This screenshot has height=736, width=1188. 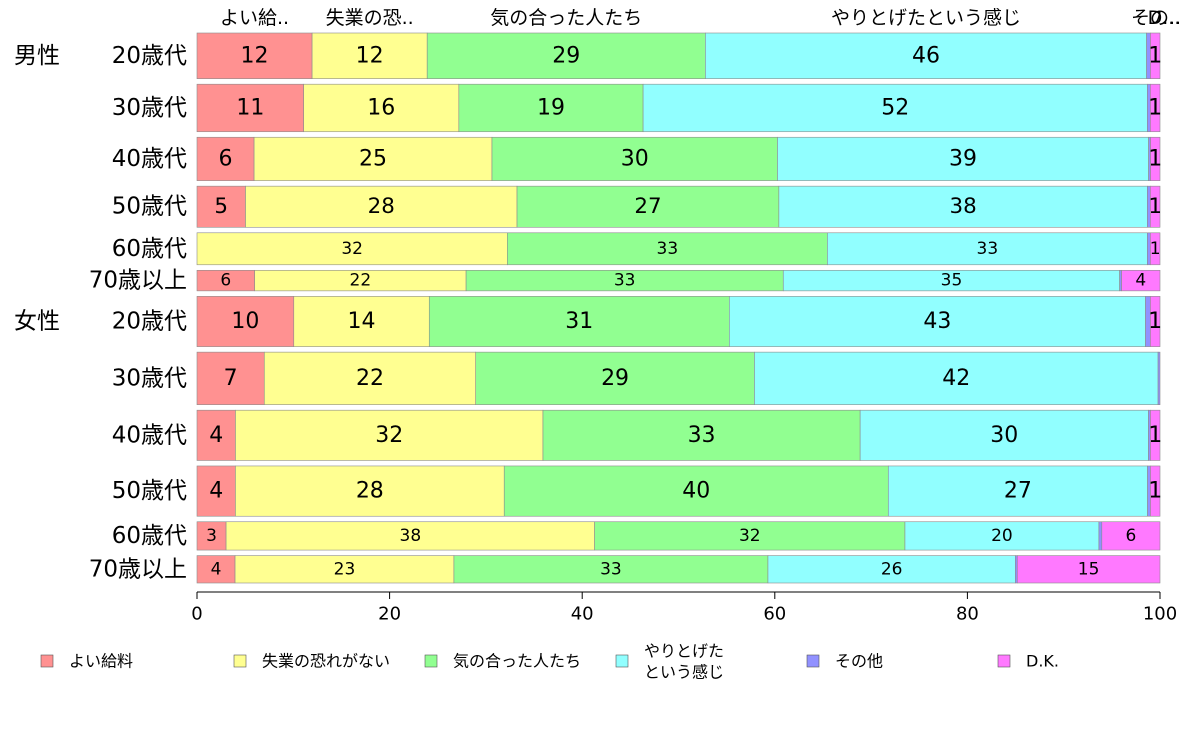 What do you see at coordinates (774, 614) in the screenshot?
I see `x-tick-label: 60` at bounding box center [774, 614].